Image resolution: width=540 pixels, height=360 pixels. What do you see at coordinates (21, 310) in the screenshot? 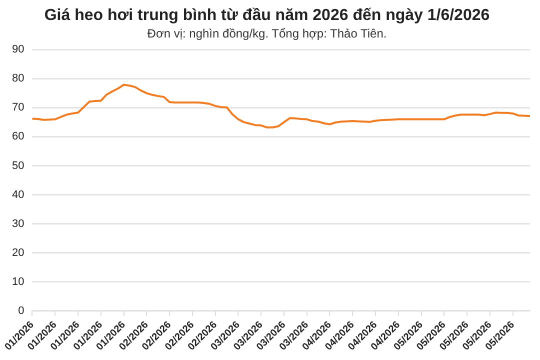
I see `y-tick-label: 0` at bounding box center [21, 310].